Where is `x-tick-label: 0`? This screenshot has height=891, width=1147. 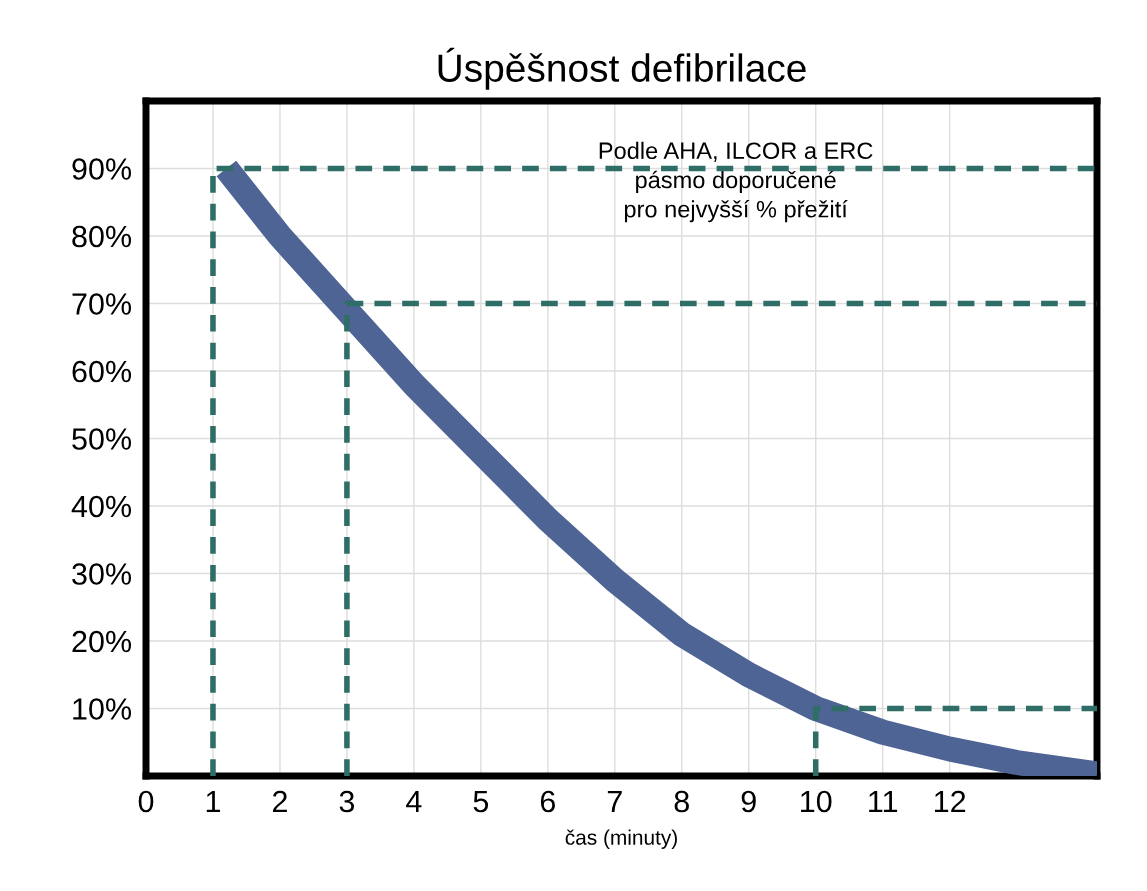 x-tick-label: 0 is located at coordinates (146, 801).